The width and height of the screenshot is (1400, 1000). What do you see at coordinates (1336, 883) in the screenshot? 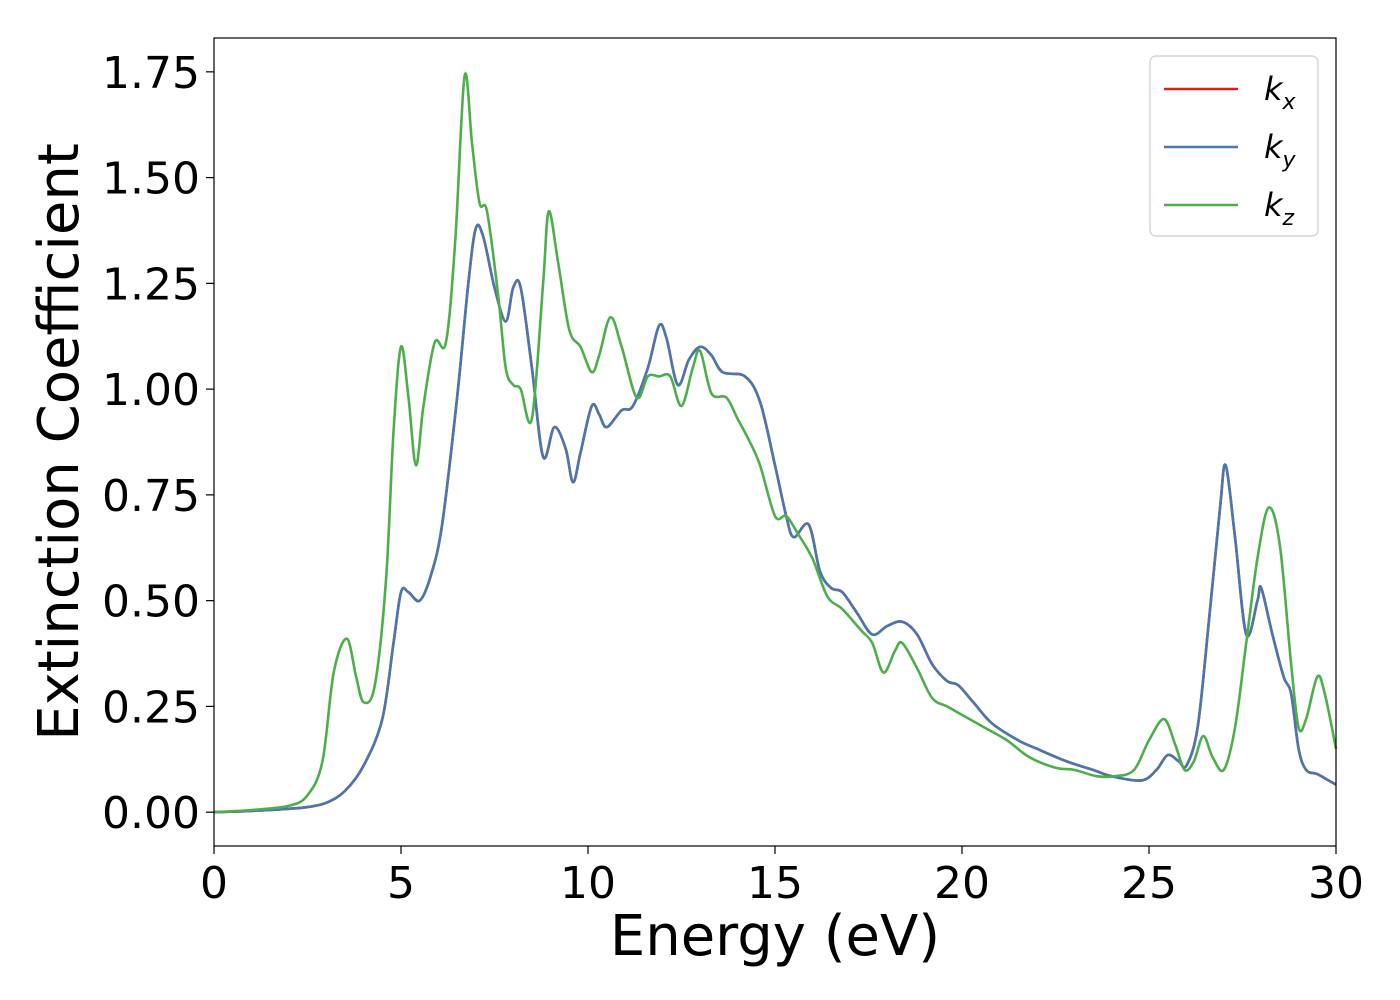
I see `x-tick-label: 30` at bounding box center [1336, 883].